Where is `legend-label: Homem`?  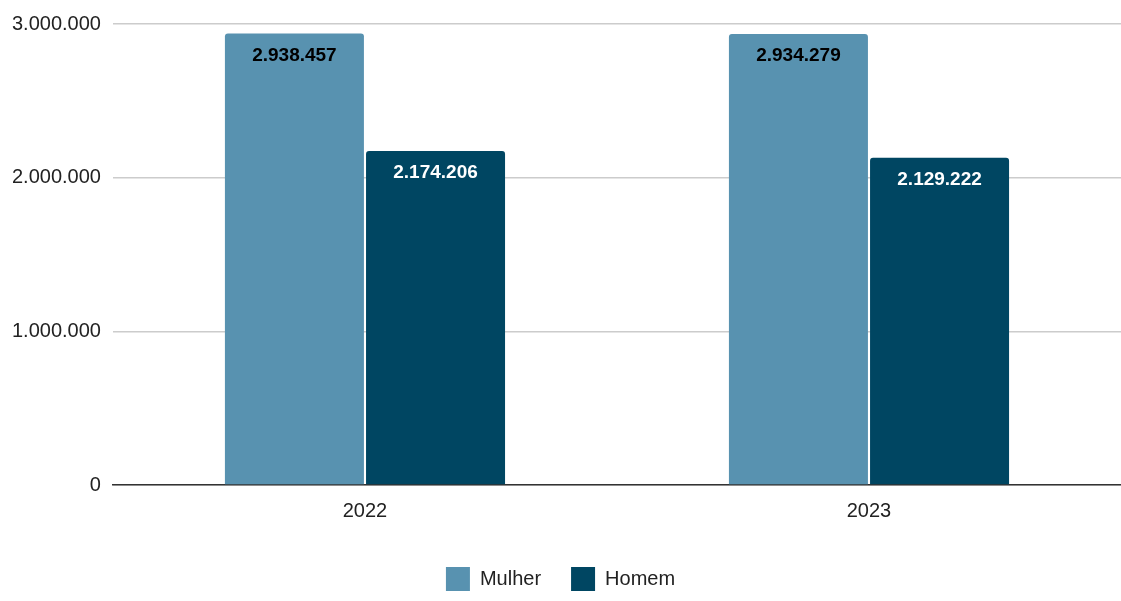 legend-label: Homem is located at coordinates (640, 577).